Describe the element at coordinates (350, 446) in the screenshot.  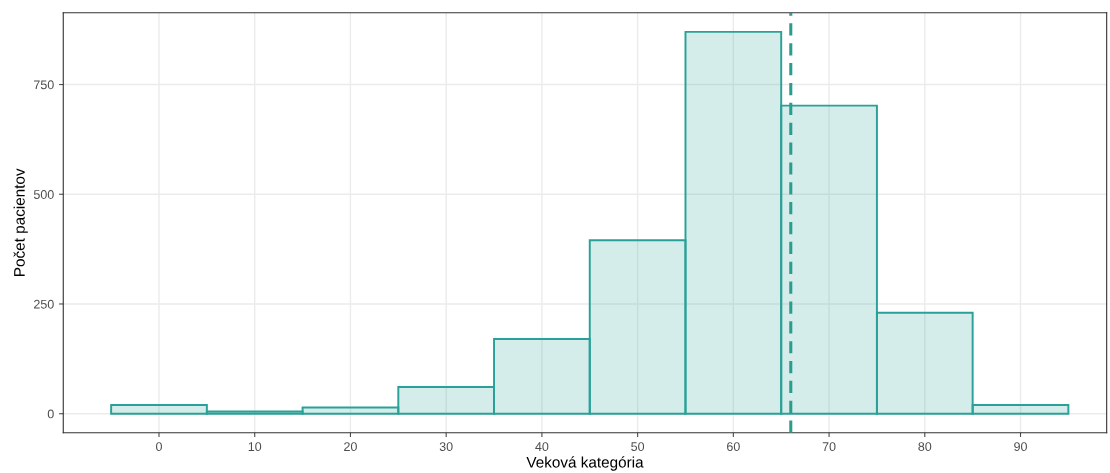
I see `x-tick-label: 20` at that location.